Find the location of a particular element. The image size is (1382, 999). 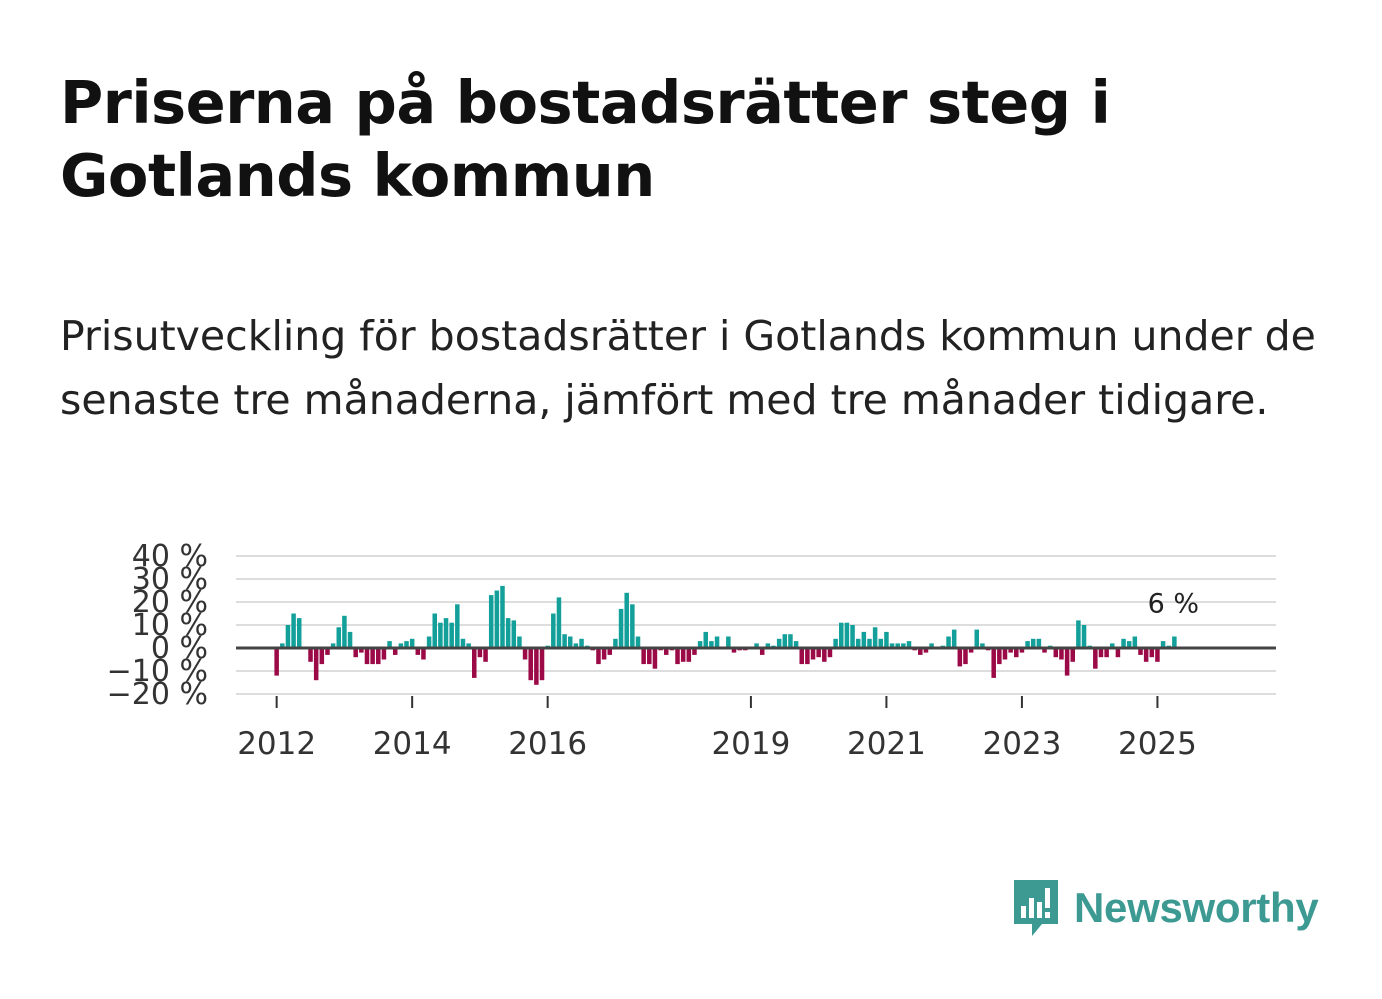

x-tick-label: 2016 is located at coordinates (547, 744).